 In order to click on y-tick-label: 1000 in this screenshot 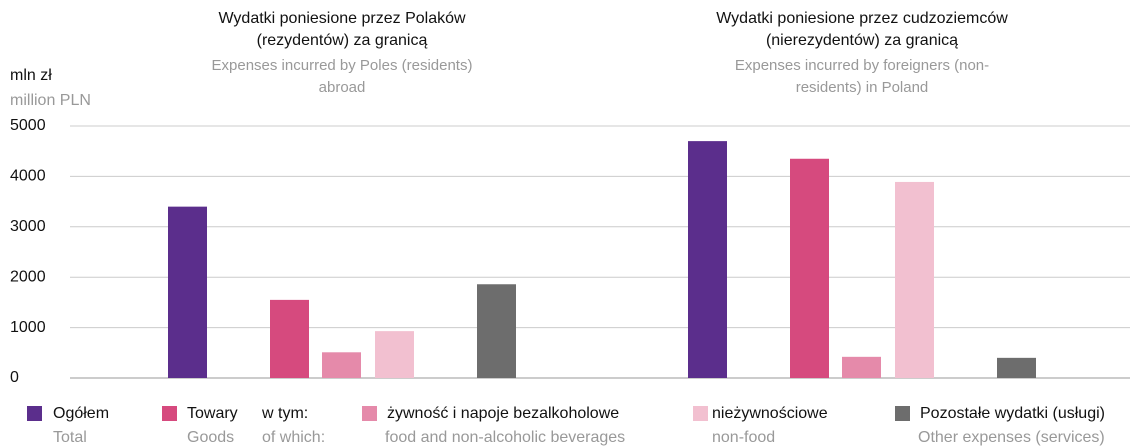, I will do `click(28, 327)`.